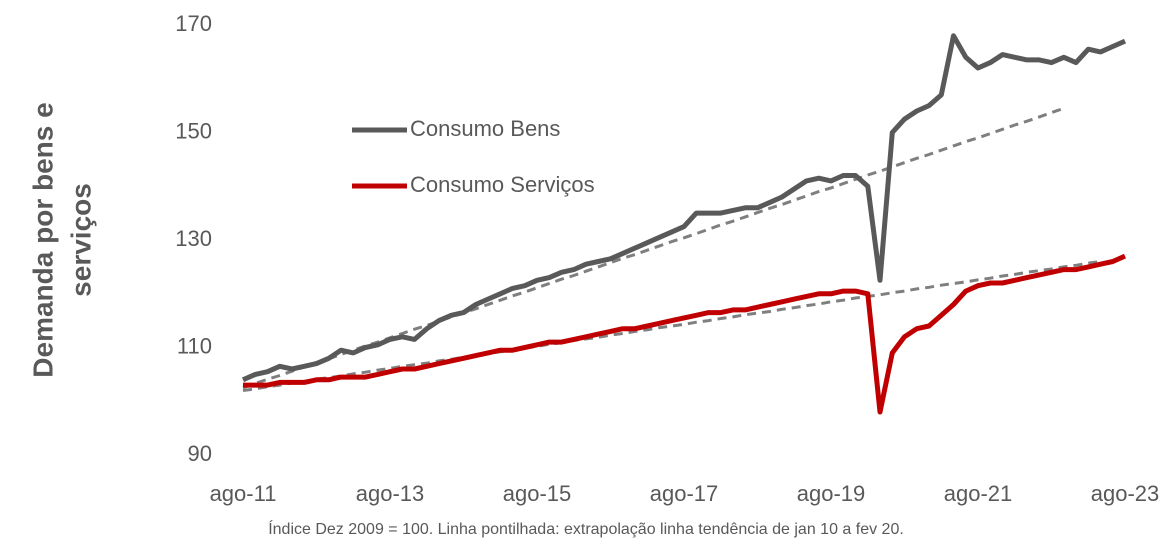 The height and width of the screenshot is (553, 1173). Describe the element at coordinates (194, 345) in the screenshot. I see `y-tick-label: 110` at that location.